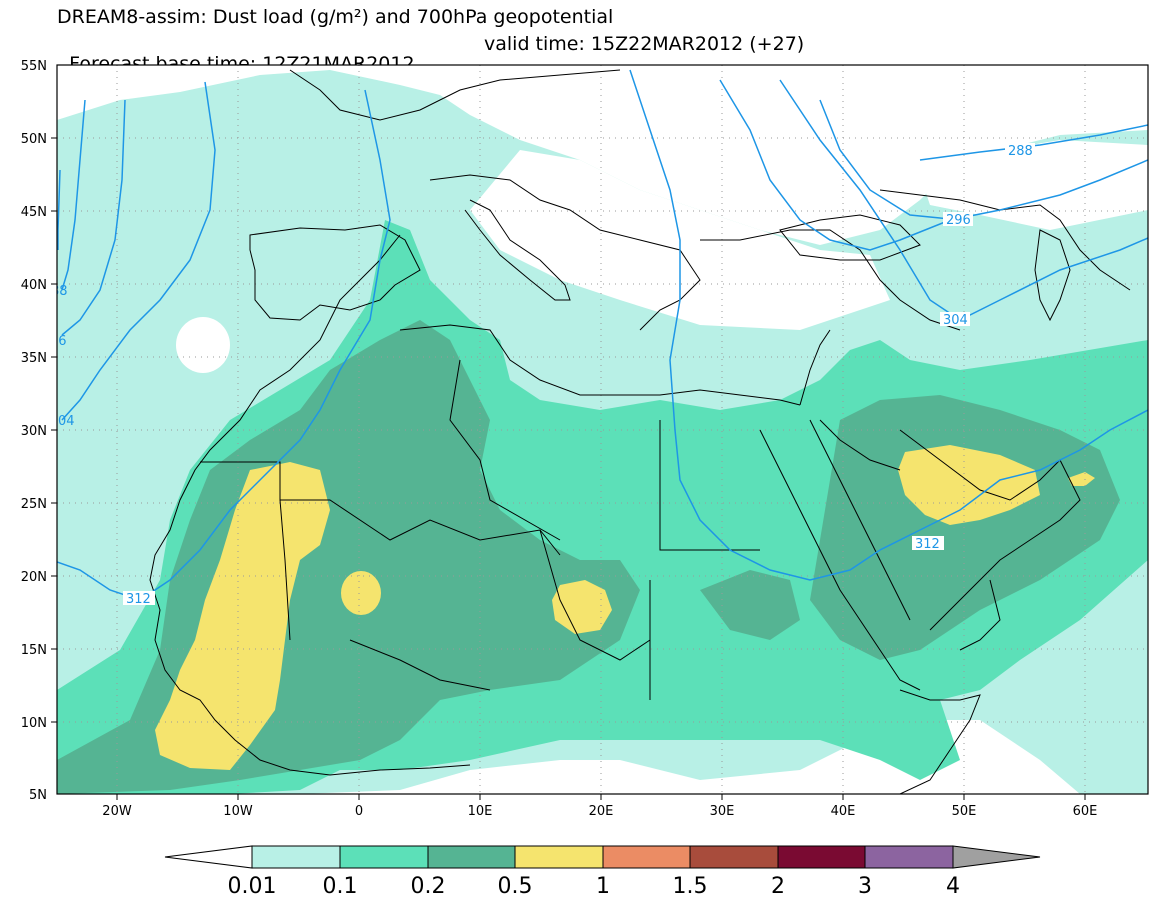 The width and height of the screenshot is (1165, 907). Describe the element at coordinates (996, 857) in the screenshot. I see `colorbar-over-arrow` at that location.